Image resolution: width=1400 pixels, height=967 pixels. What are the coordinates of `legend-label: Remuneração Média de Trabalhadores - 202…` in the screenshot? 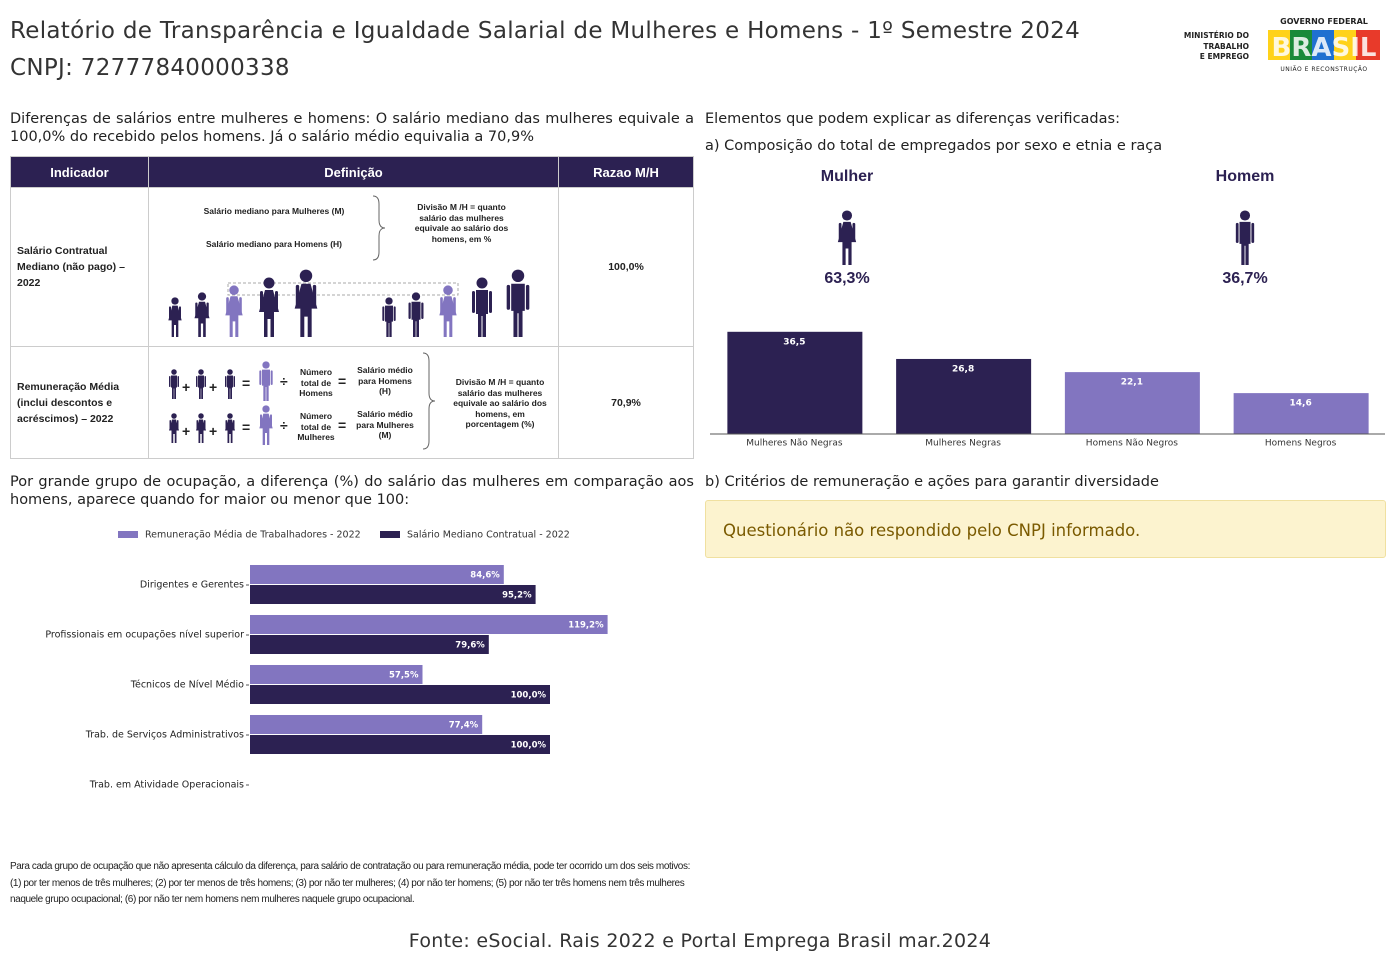 It's located at (253, 535).